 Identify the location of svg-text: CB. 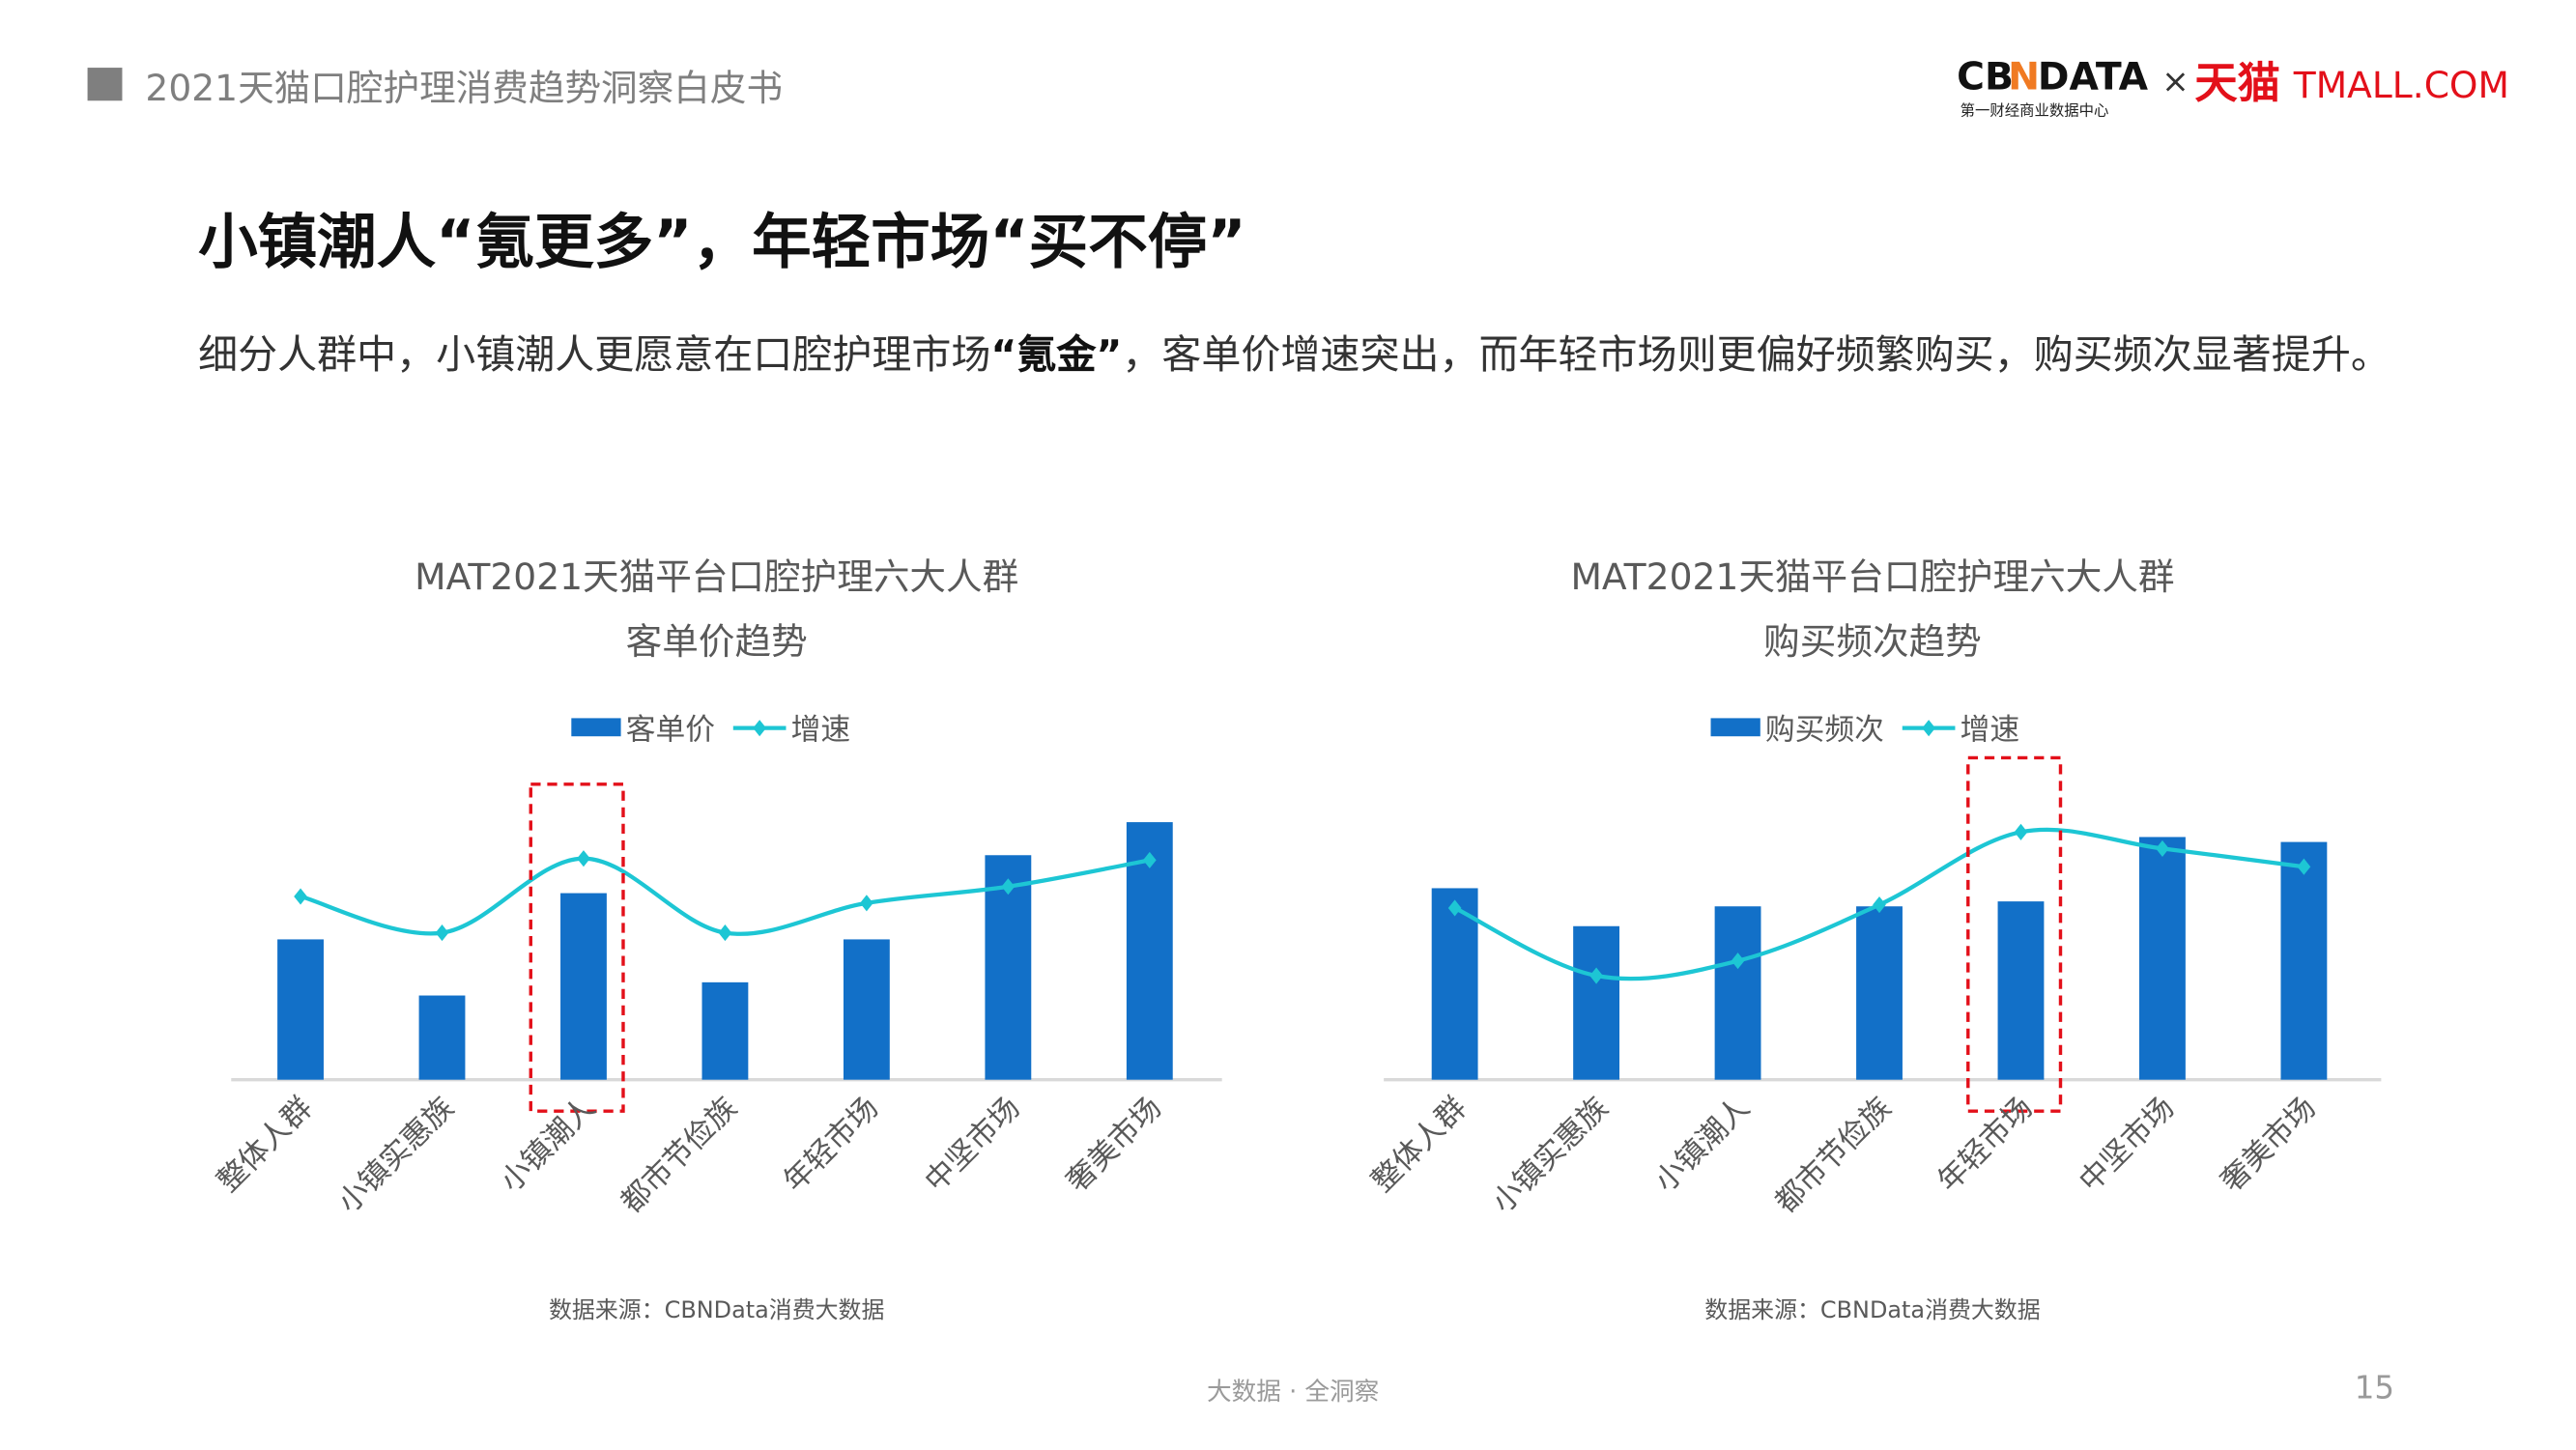
(1986, 77).